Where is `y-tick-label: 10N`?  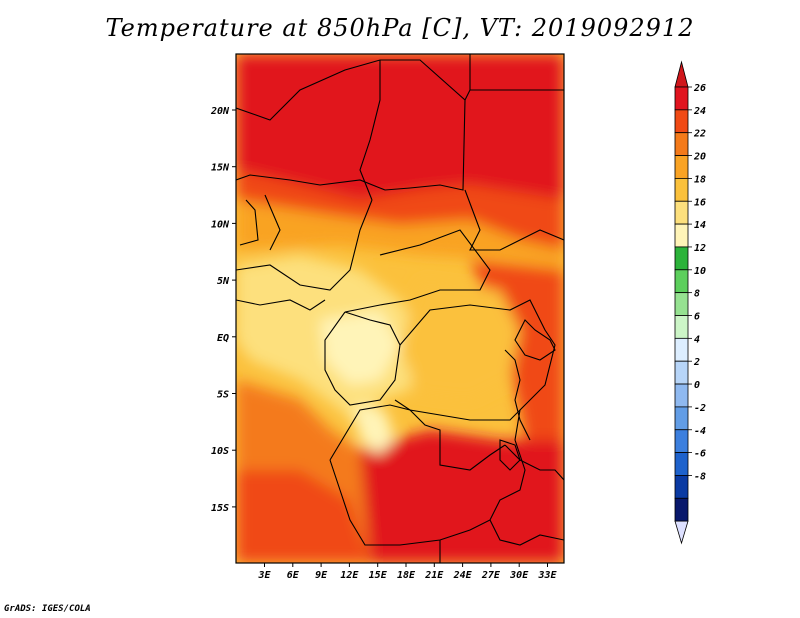
y-tick-label: 10N is located at coordinates (220, 224).